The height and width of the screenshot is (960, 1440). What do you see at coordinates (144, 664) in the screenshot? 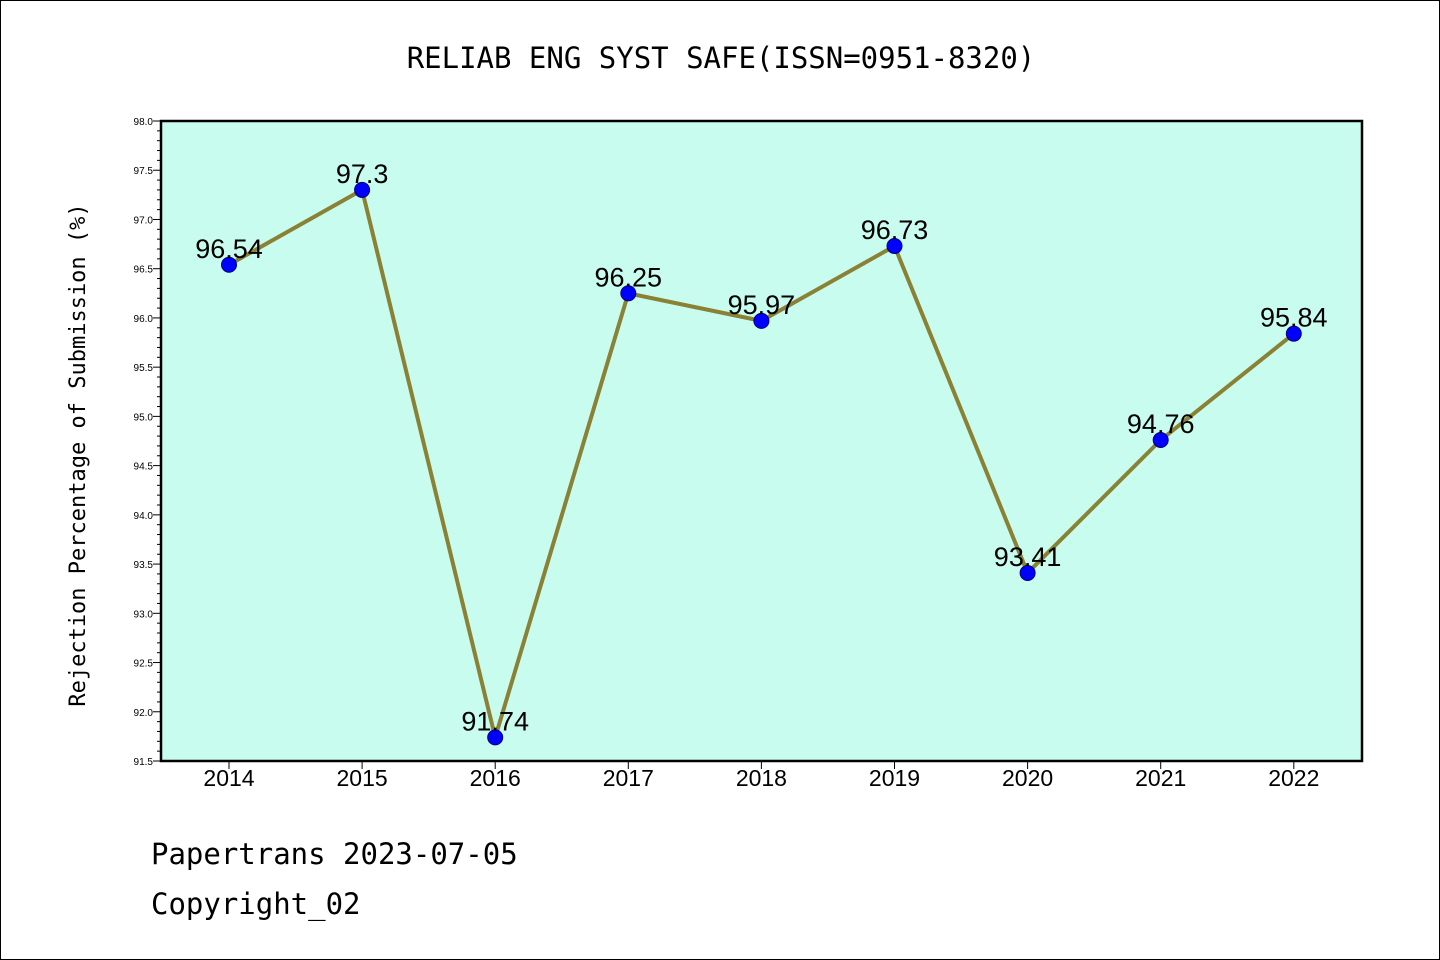
I see `y-tick-label: 92.5` at bounding box center [144, 664].